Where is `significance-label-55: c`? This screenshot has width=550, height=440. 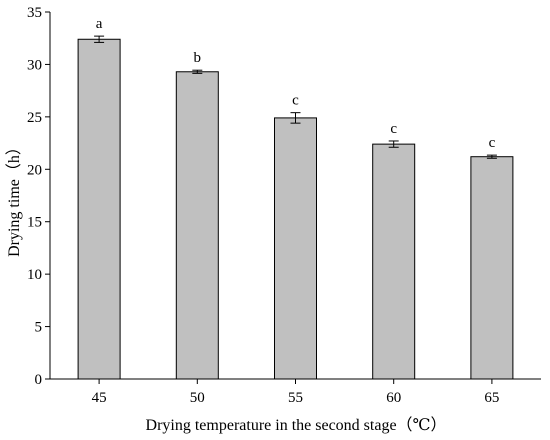 significance-label-55: c is located at coordinates (295, 101).